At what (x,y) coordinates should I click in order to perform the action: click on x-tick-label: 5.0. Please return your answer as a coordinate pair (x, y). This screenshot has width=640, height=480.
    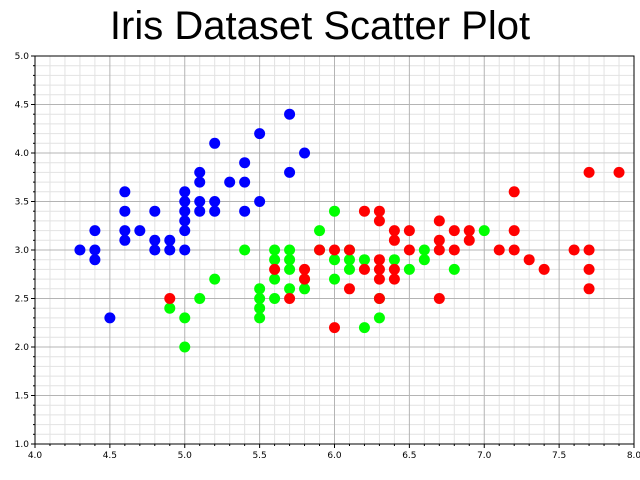
    Looking at the image, I should click on (185, 456).